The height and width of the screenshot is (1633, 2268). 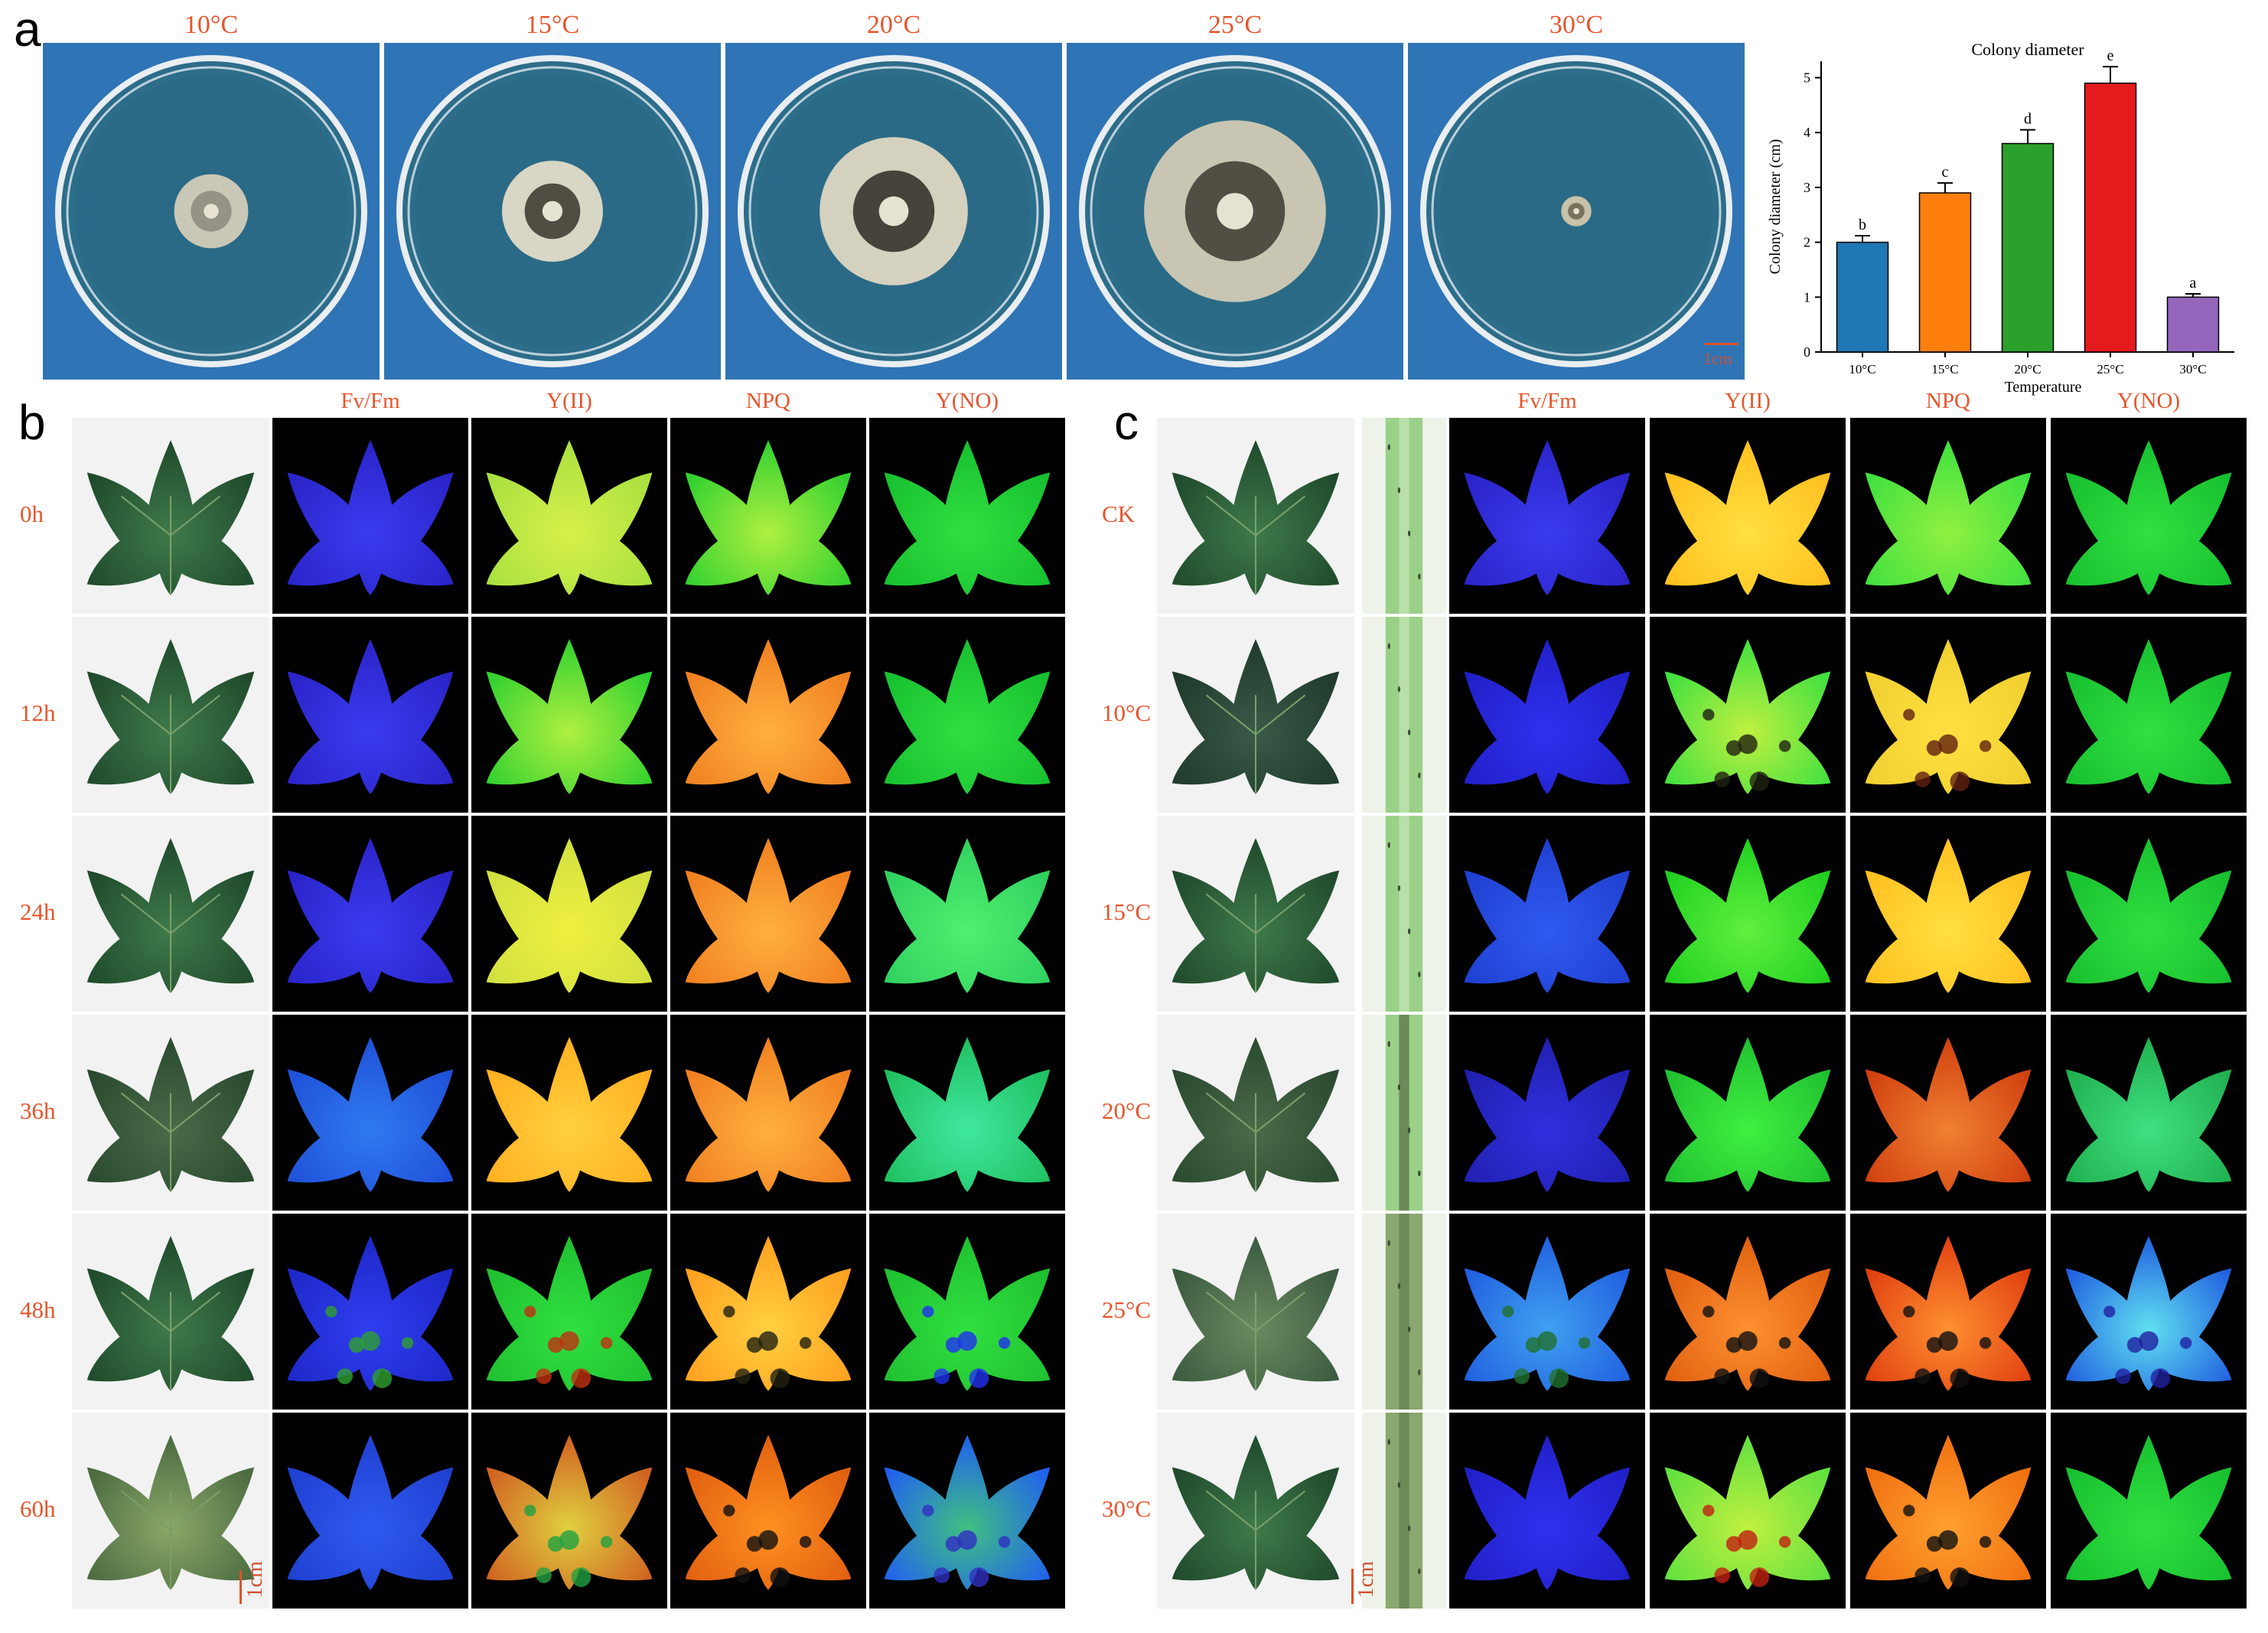 I want to click on y-tick-label: 1, so click(x=1807, y=297).